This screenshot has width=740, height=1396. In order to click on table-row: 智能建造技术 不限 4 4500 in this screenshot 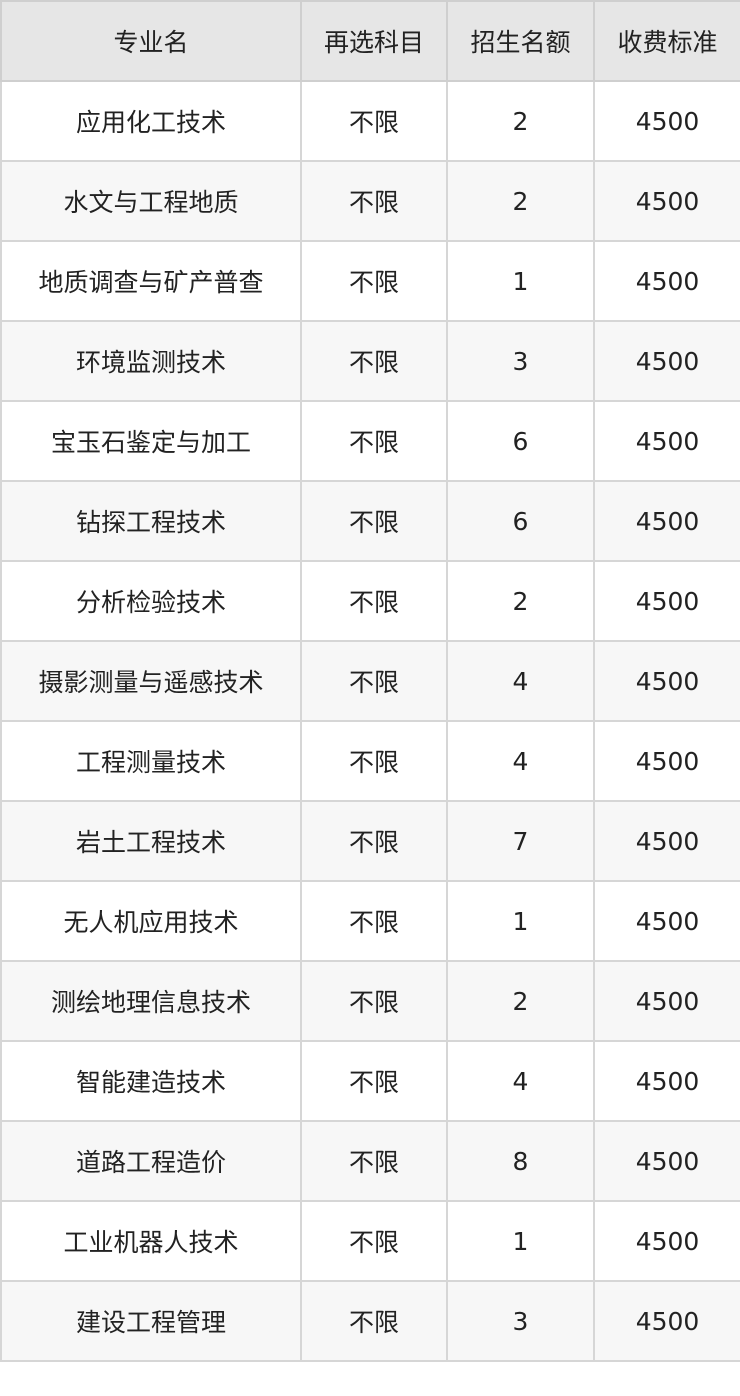, I will do `click(370, 1081)`.